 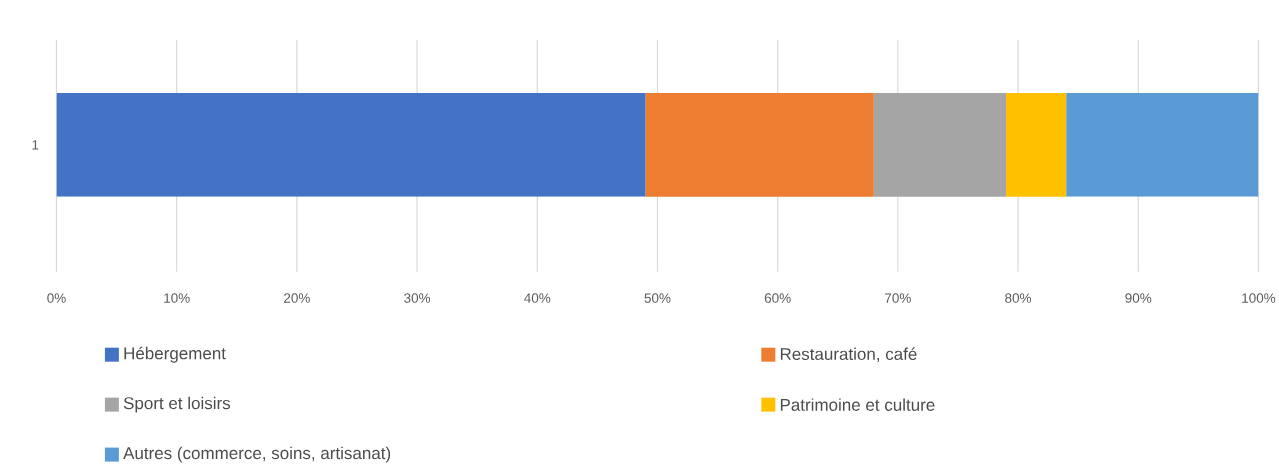 I want to click on legend-label: Restauration, café, so click(x=848, y=355).